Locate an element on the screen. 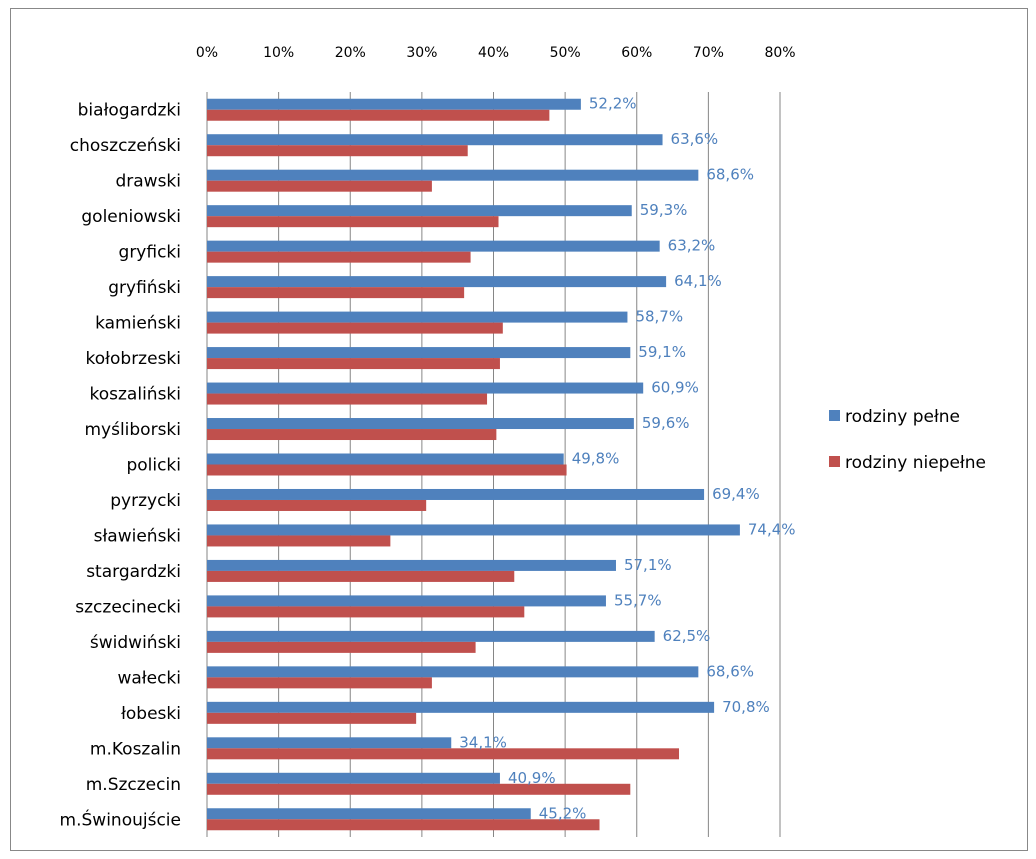  x-tick-label: 70% is located at coordinates (708, 53).